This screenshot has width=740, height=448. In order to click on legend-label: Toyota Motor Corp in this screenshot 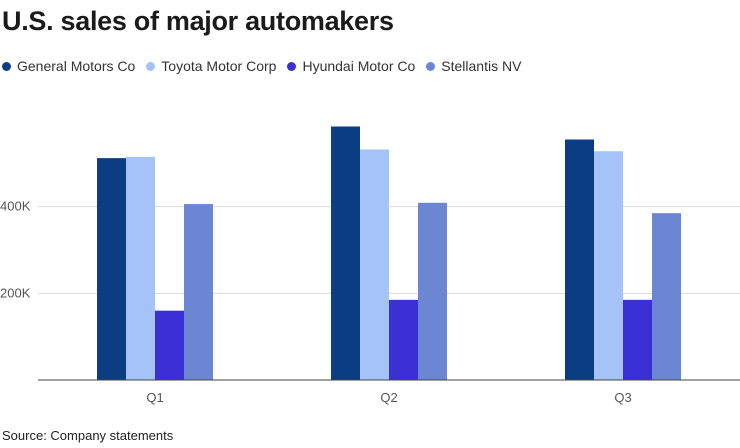, I will do `click(219, 66)`.